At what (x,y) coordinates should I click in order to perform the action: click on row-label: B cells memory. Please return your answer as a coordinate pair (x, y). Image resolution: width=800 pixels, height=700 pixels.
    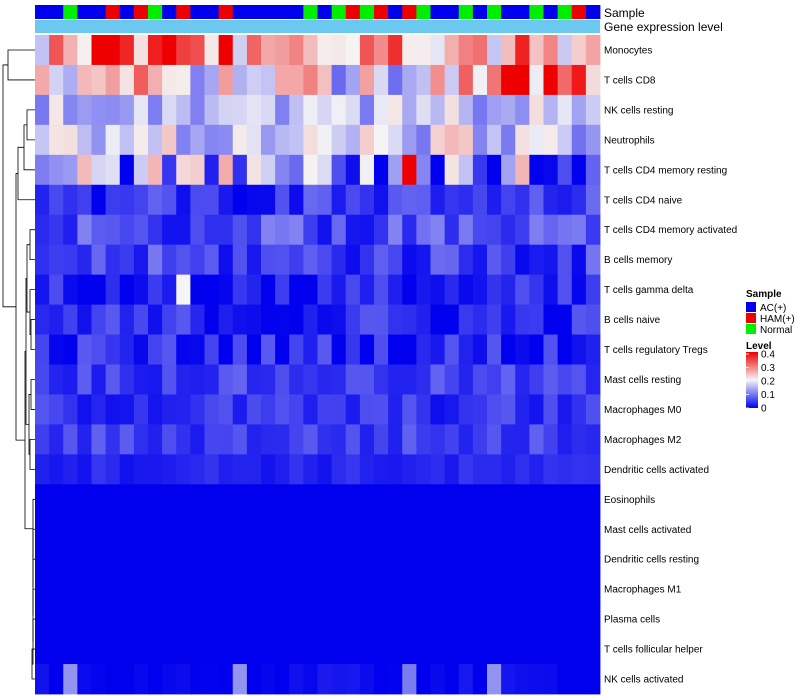
    Looking at the image, I should click on (638, 260).